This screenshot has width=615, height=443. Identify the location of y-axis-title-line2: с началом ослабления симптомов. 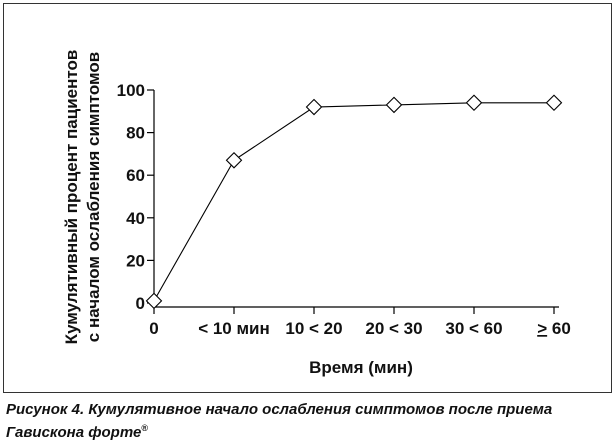
(93, 197).